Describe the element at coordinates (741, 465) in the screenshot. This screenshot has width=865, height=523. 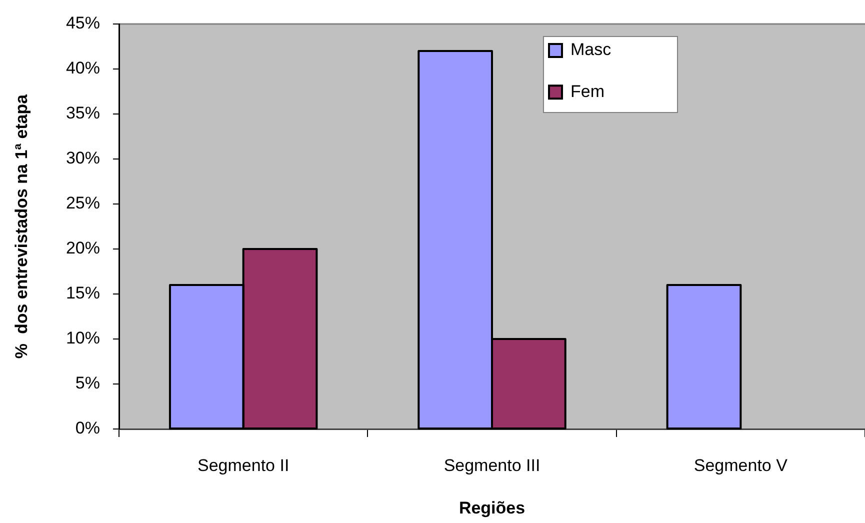
I see `x-tick-label: Segmento V` at that location.